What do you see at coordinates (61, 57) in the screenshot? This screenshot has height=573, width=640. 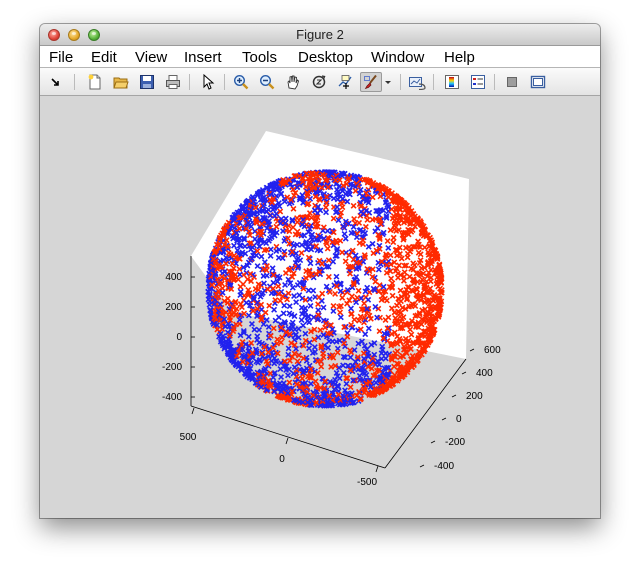 I see `menu-file: File` at bounding box center [61, 57].